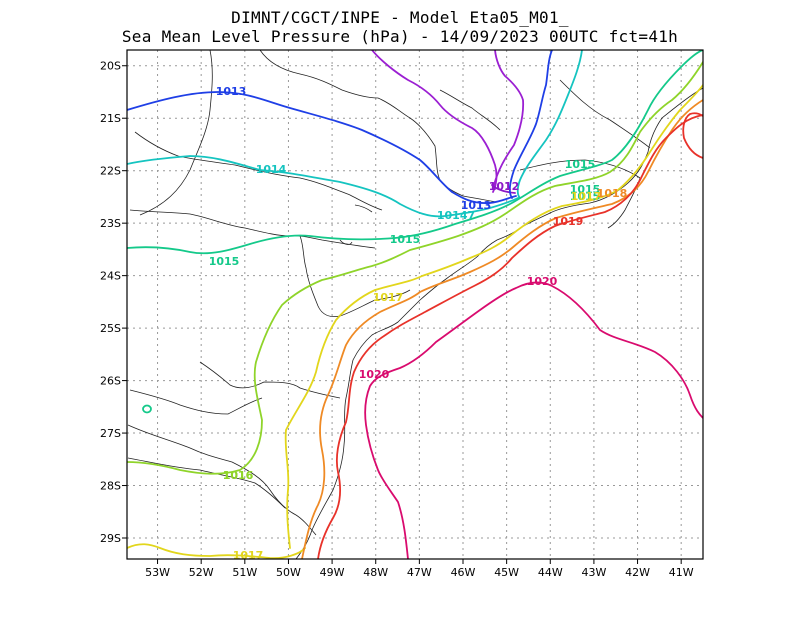  What do you see at coordinates (463, 572) in the screenshot?
I see `x-tick-label: 46W` at bounding box center [463, 572].